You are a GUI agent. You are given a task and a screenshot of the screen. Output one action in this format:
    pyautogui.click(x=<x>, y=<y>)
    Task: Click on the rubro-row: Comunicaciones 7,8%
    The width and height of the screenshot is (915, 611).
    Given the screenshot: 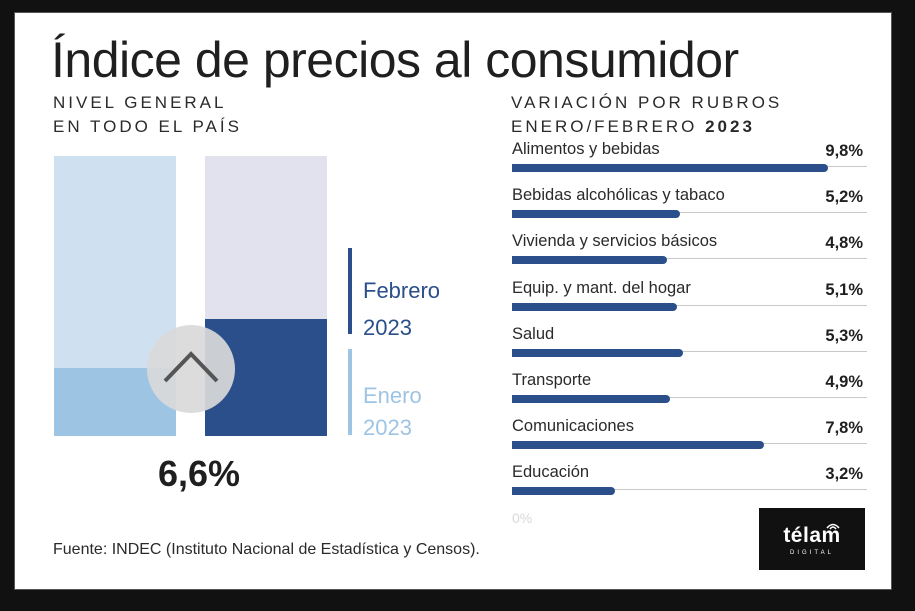 What is the action you would take?
    pyautogui.click(x=689, y=436)
    